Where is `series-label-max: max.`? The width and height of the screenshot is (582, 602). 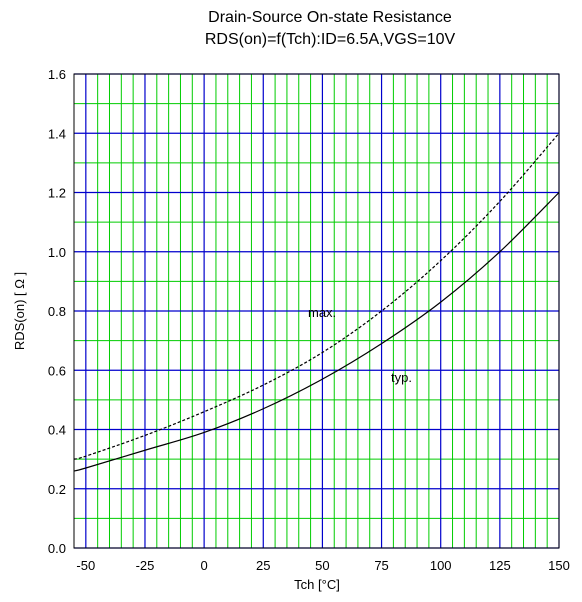 series-label-max: max. is located at coordinates (322, 312).